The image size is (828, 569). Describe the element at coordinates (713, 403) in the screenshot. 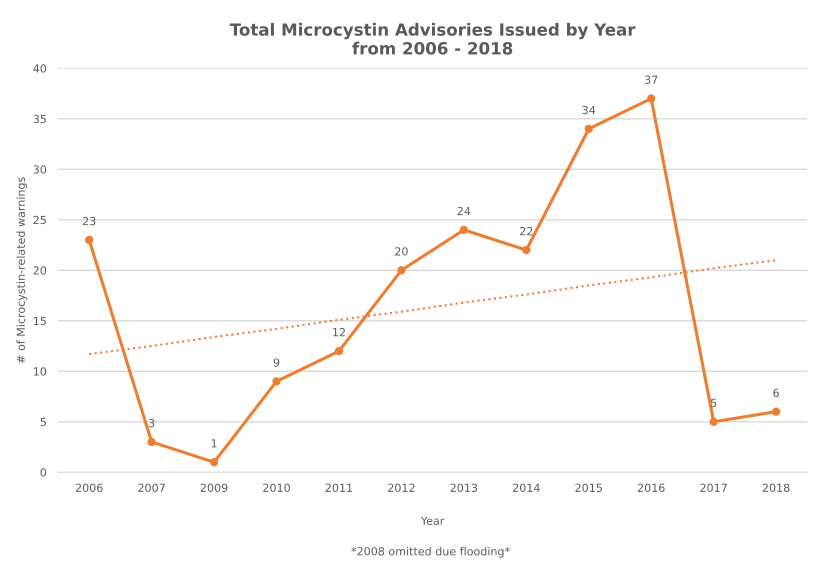

I see `data-label: 5` at that location.